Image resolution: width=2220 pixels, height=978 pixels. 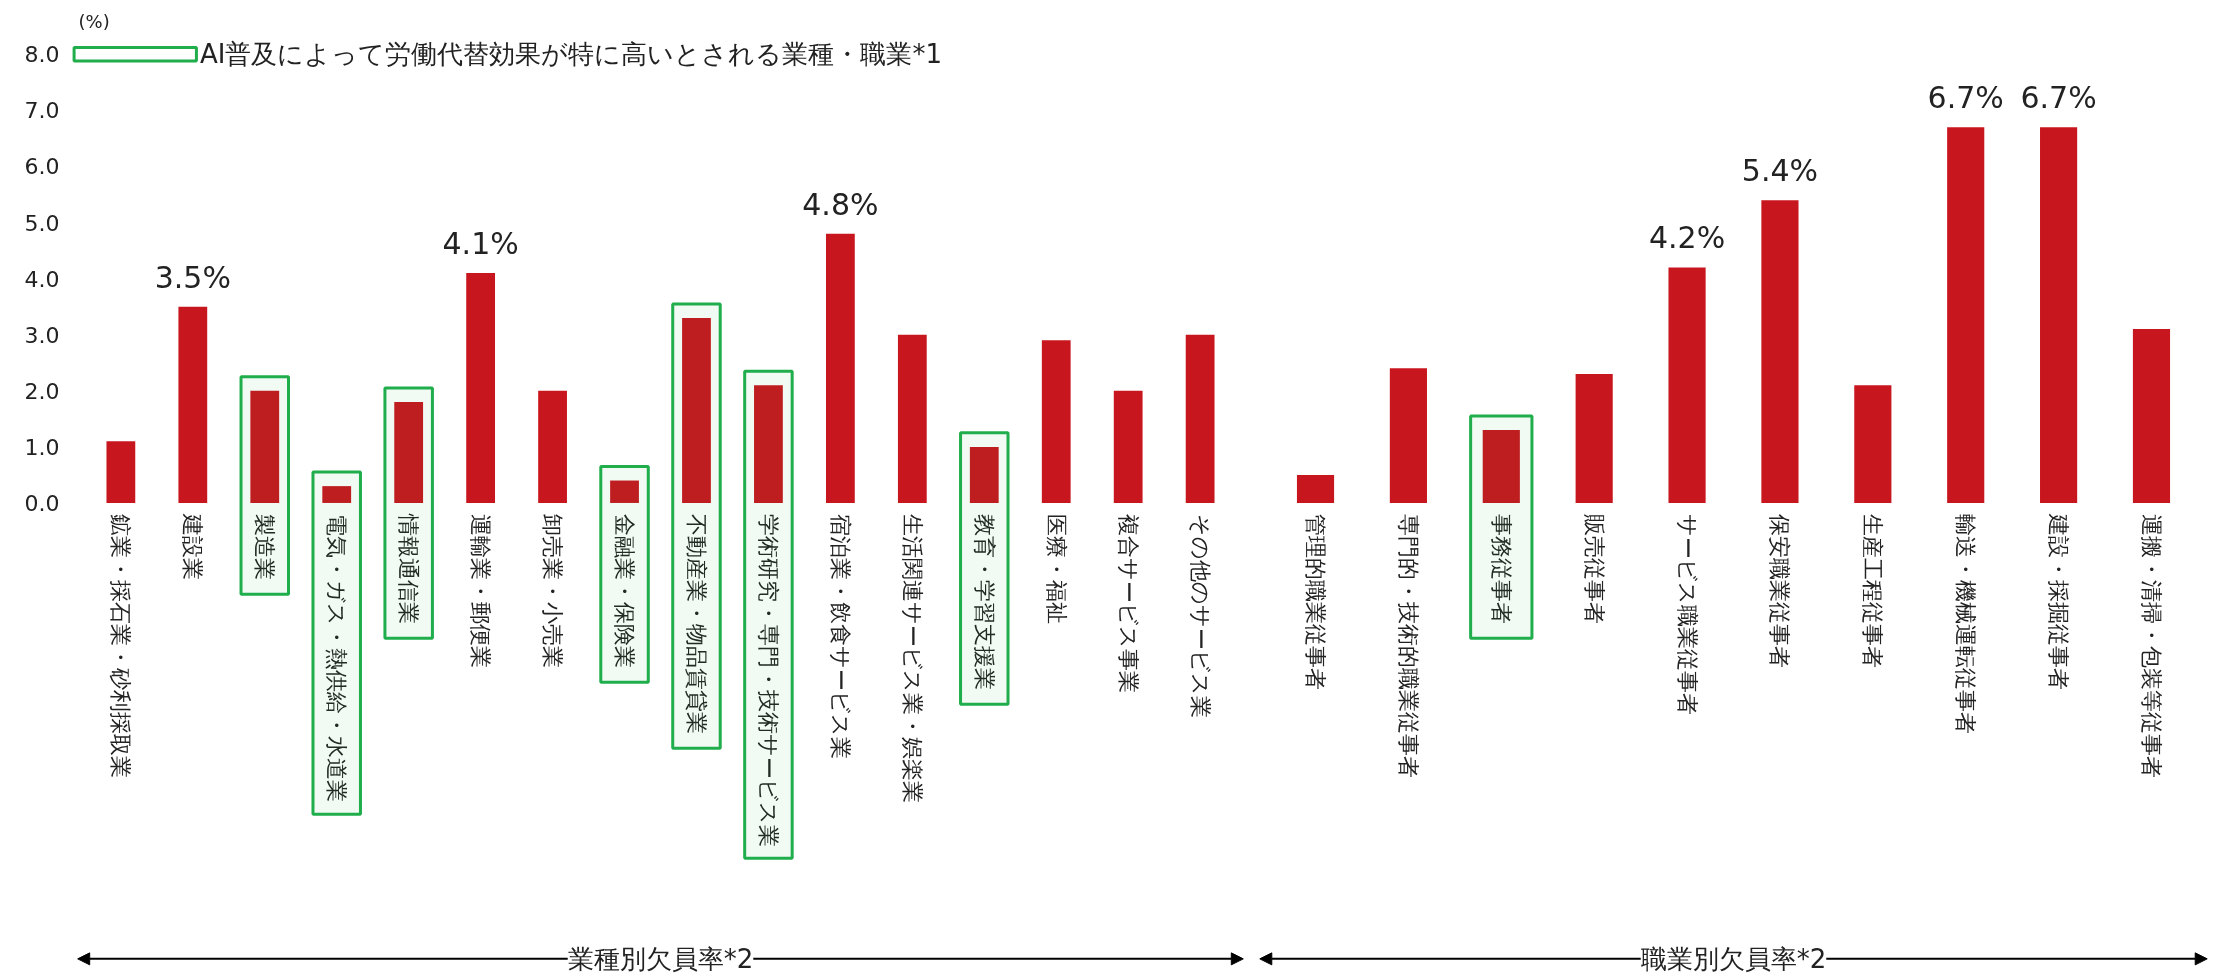 What do you see at coordinates (481, 591) in the screenshot?
I see `x-tick-label: 運輸業・郵便業` at bounding box center [481, 591].